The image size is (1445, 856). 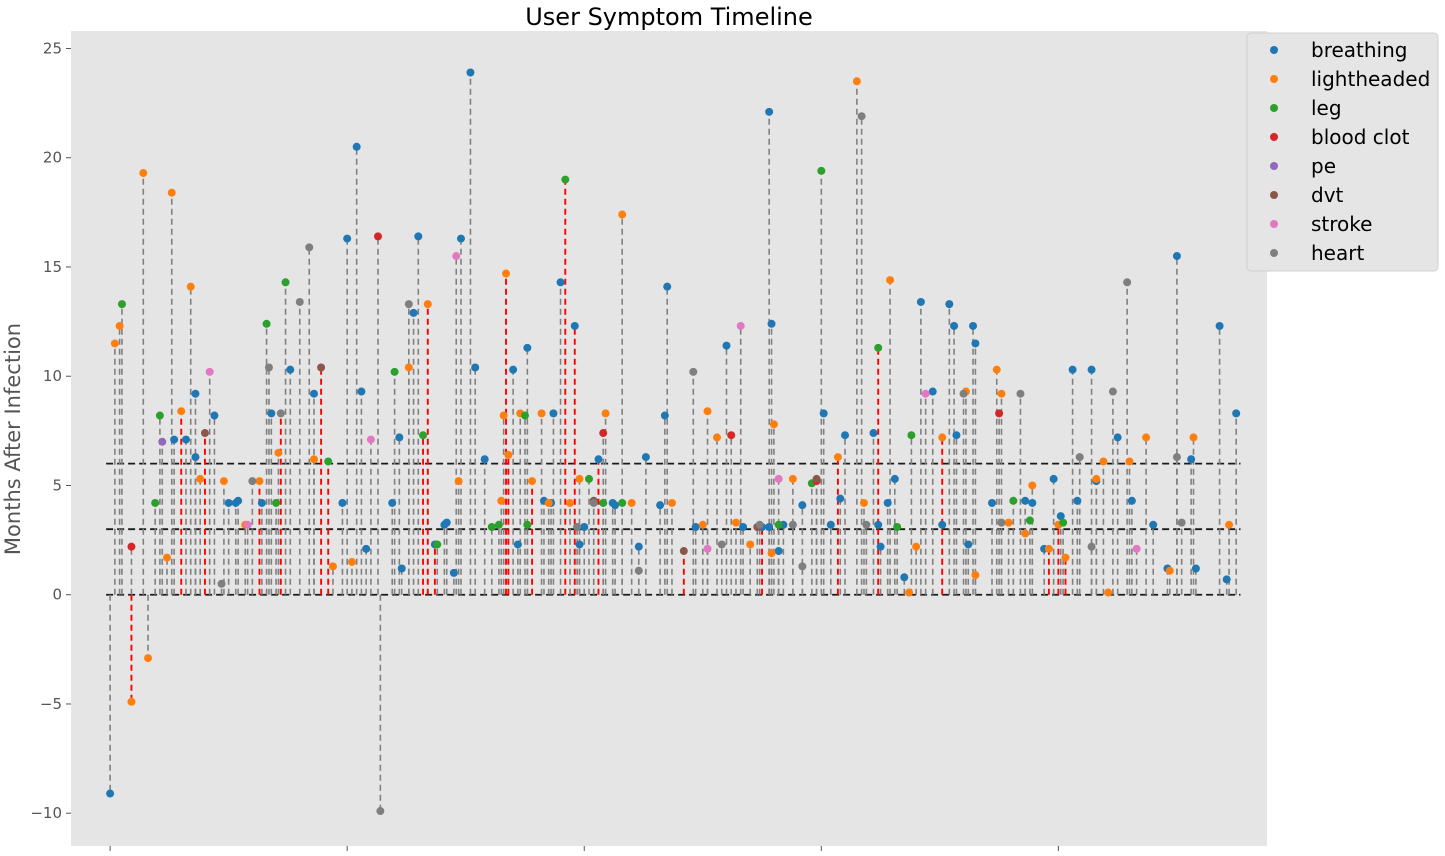 I want to click on y-tick-label: 20, so click(x=52, y=158).